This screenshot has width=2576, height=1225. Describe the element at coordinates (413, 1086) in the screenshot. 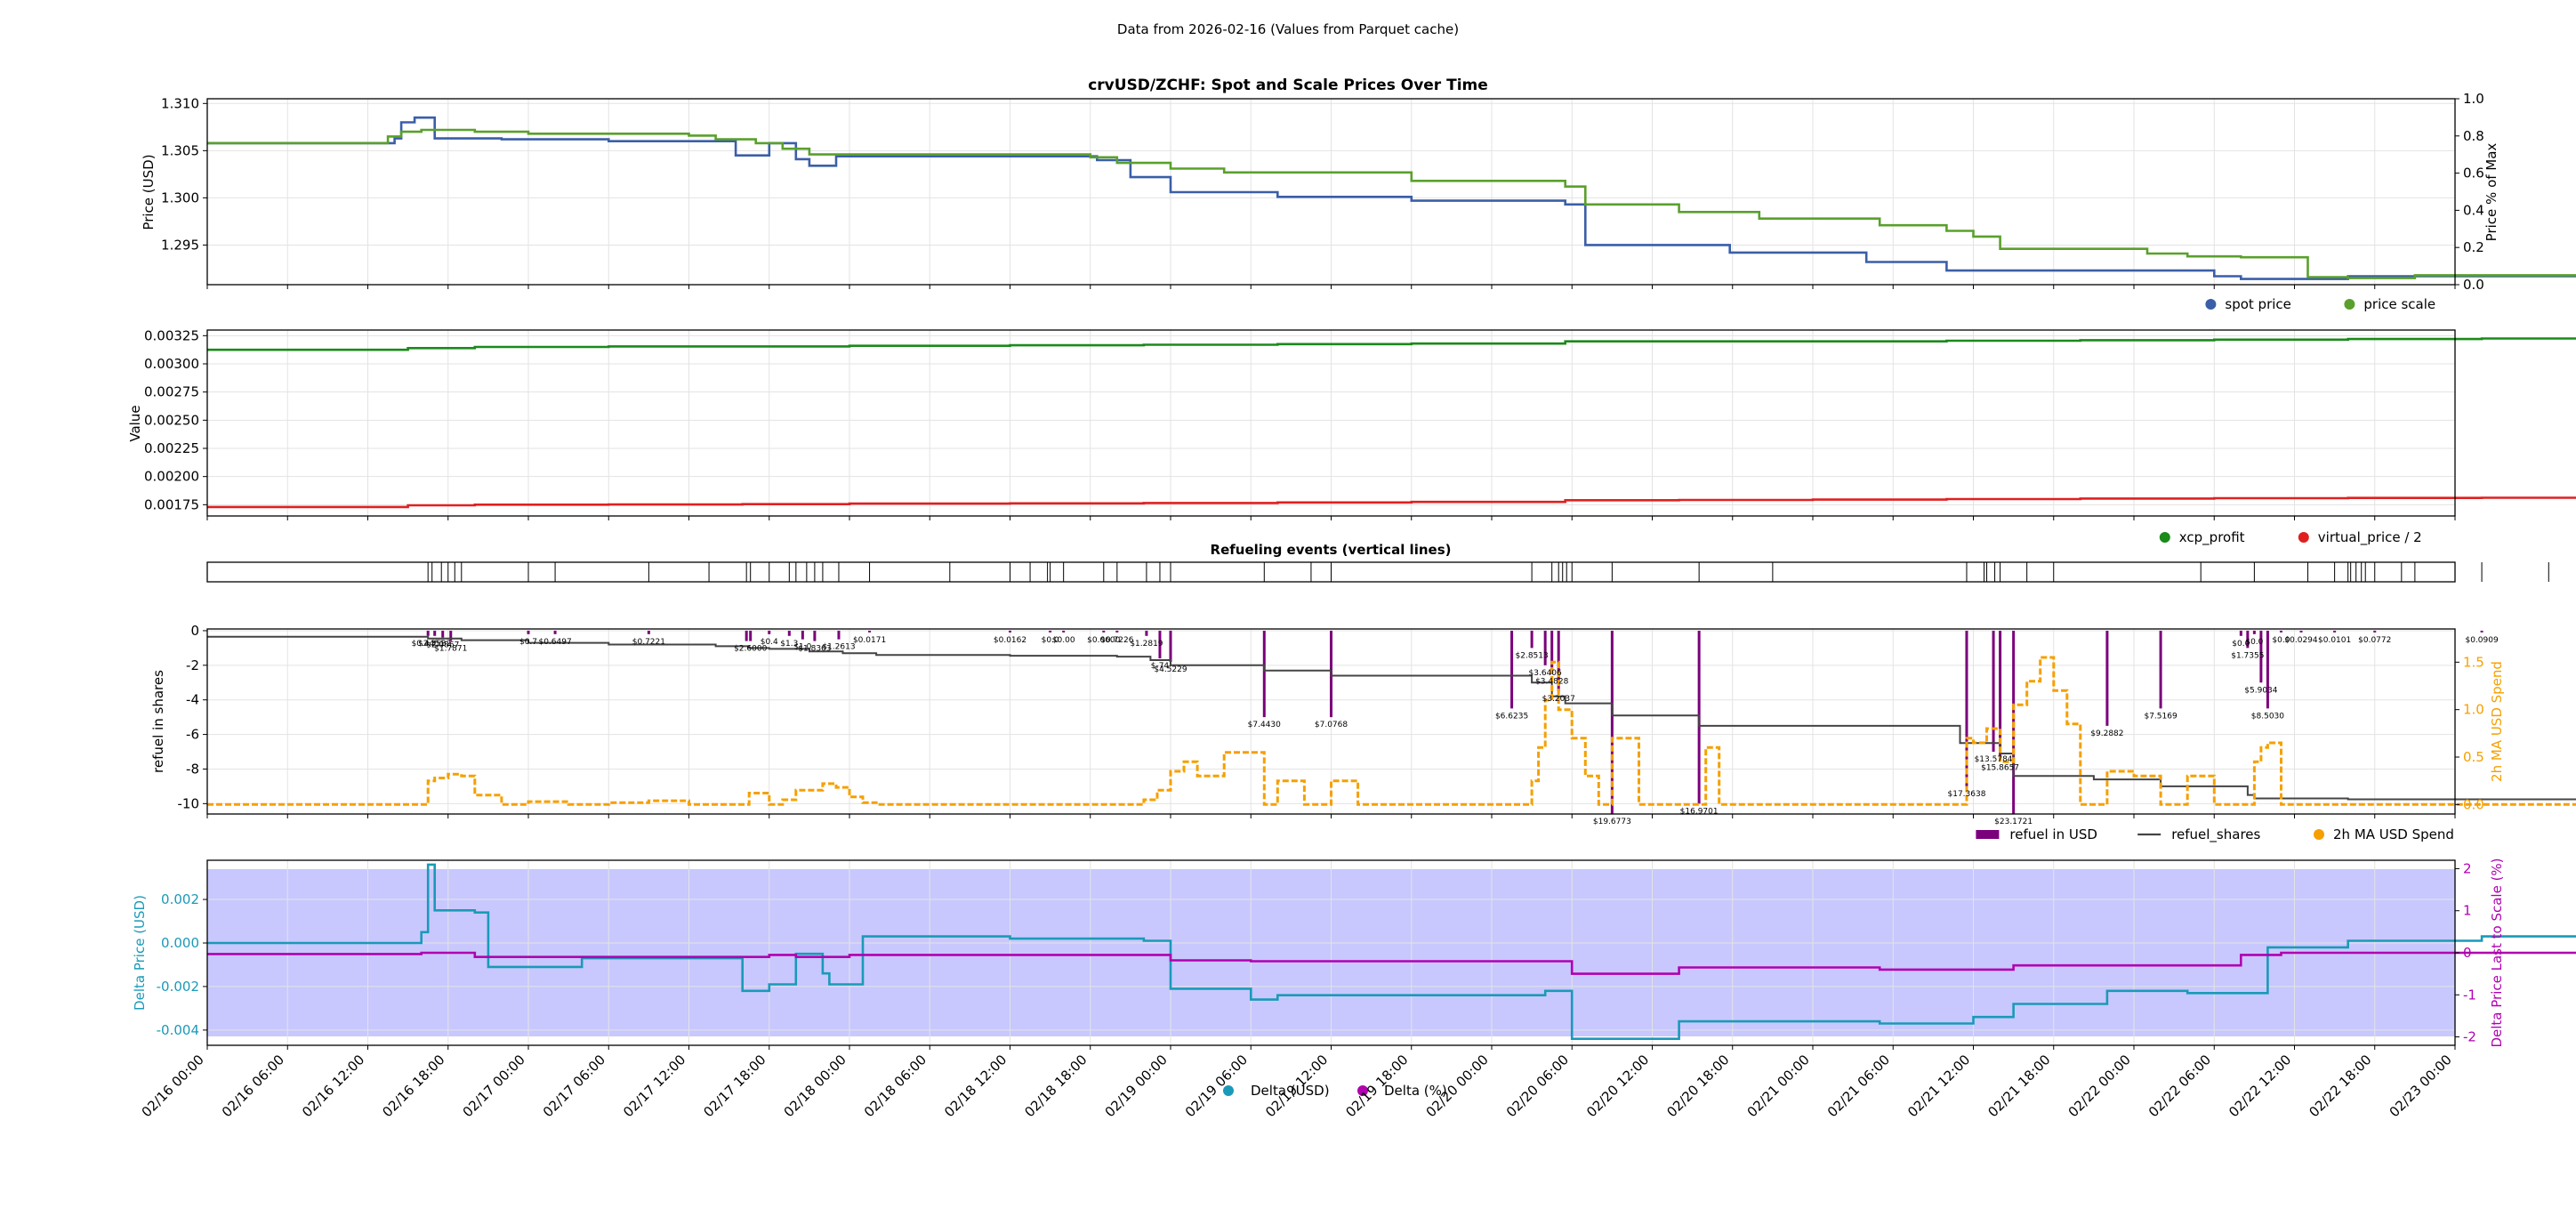

I see `x-tick-label: 02/16 18:00` at that location.